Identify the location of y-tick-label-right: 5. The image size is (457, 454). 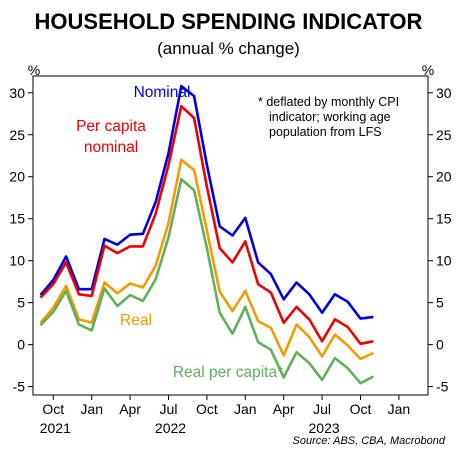
(440, 303).